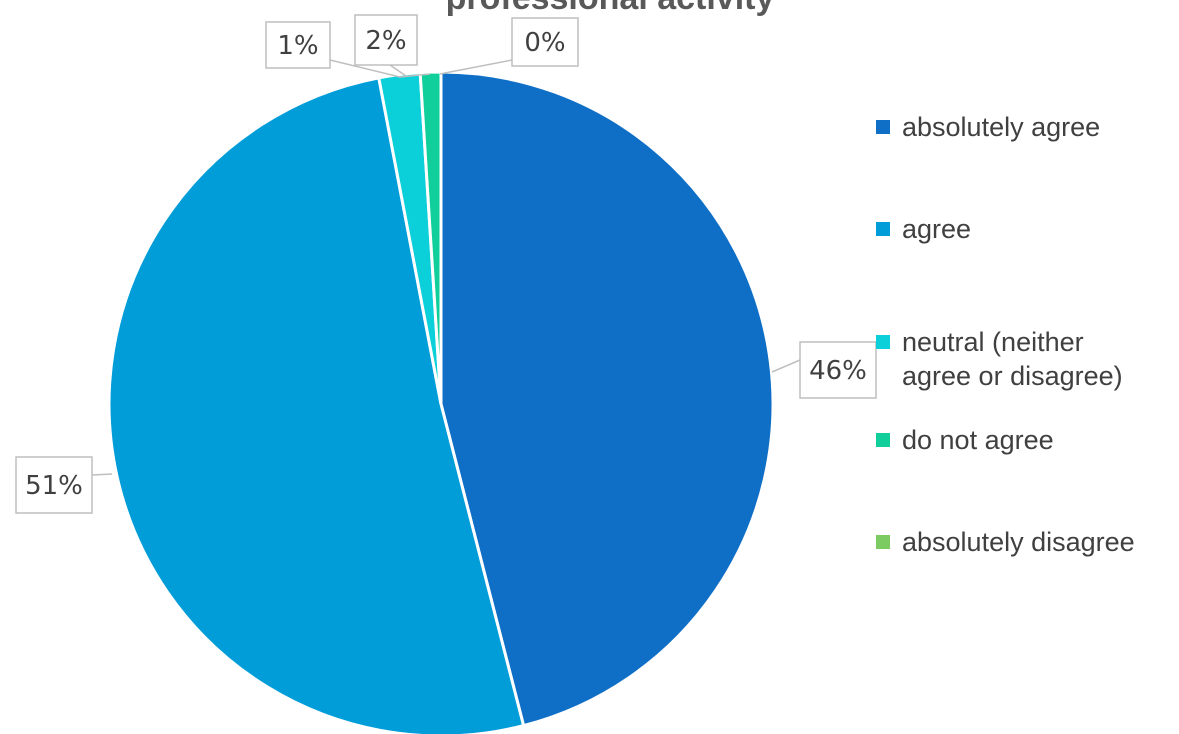 This screenshot has height=734, width=1179. What do you see at coordinates (883, 127) in the screenshot?
I see `legend-swatch-absolutely-agree` at bounding box center [883, 127].